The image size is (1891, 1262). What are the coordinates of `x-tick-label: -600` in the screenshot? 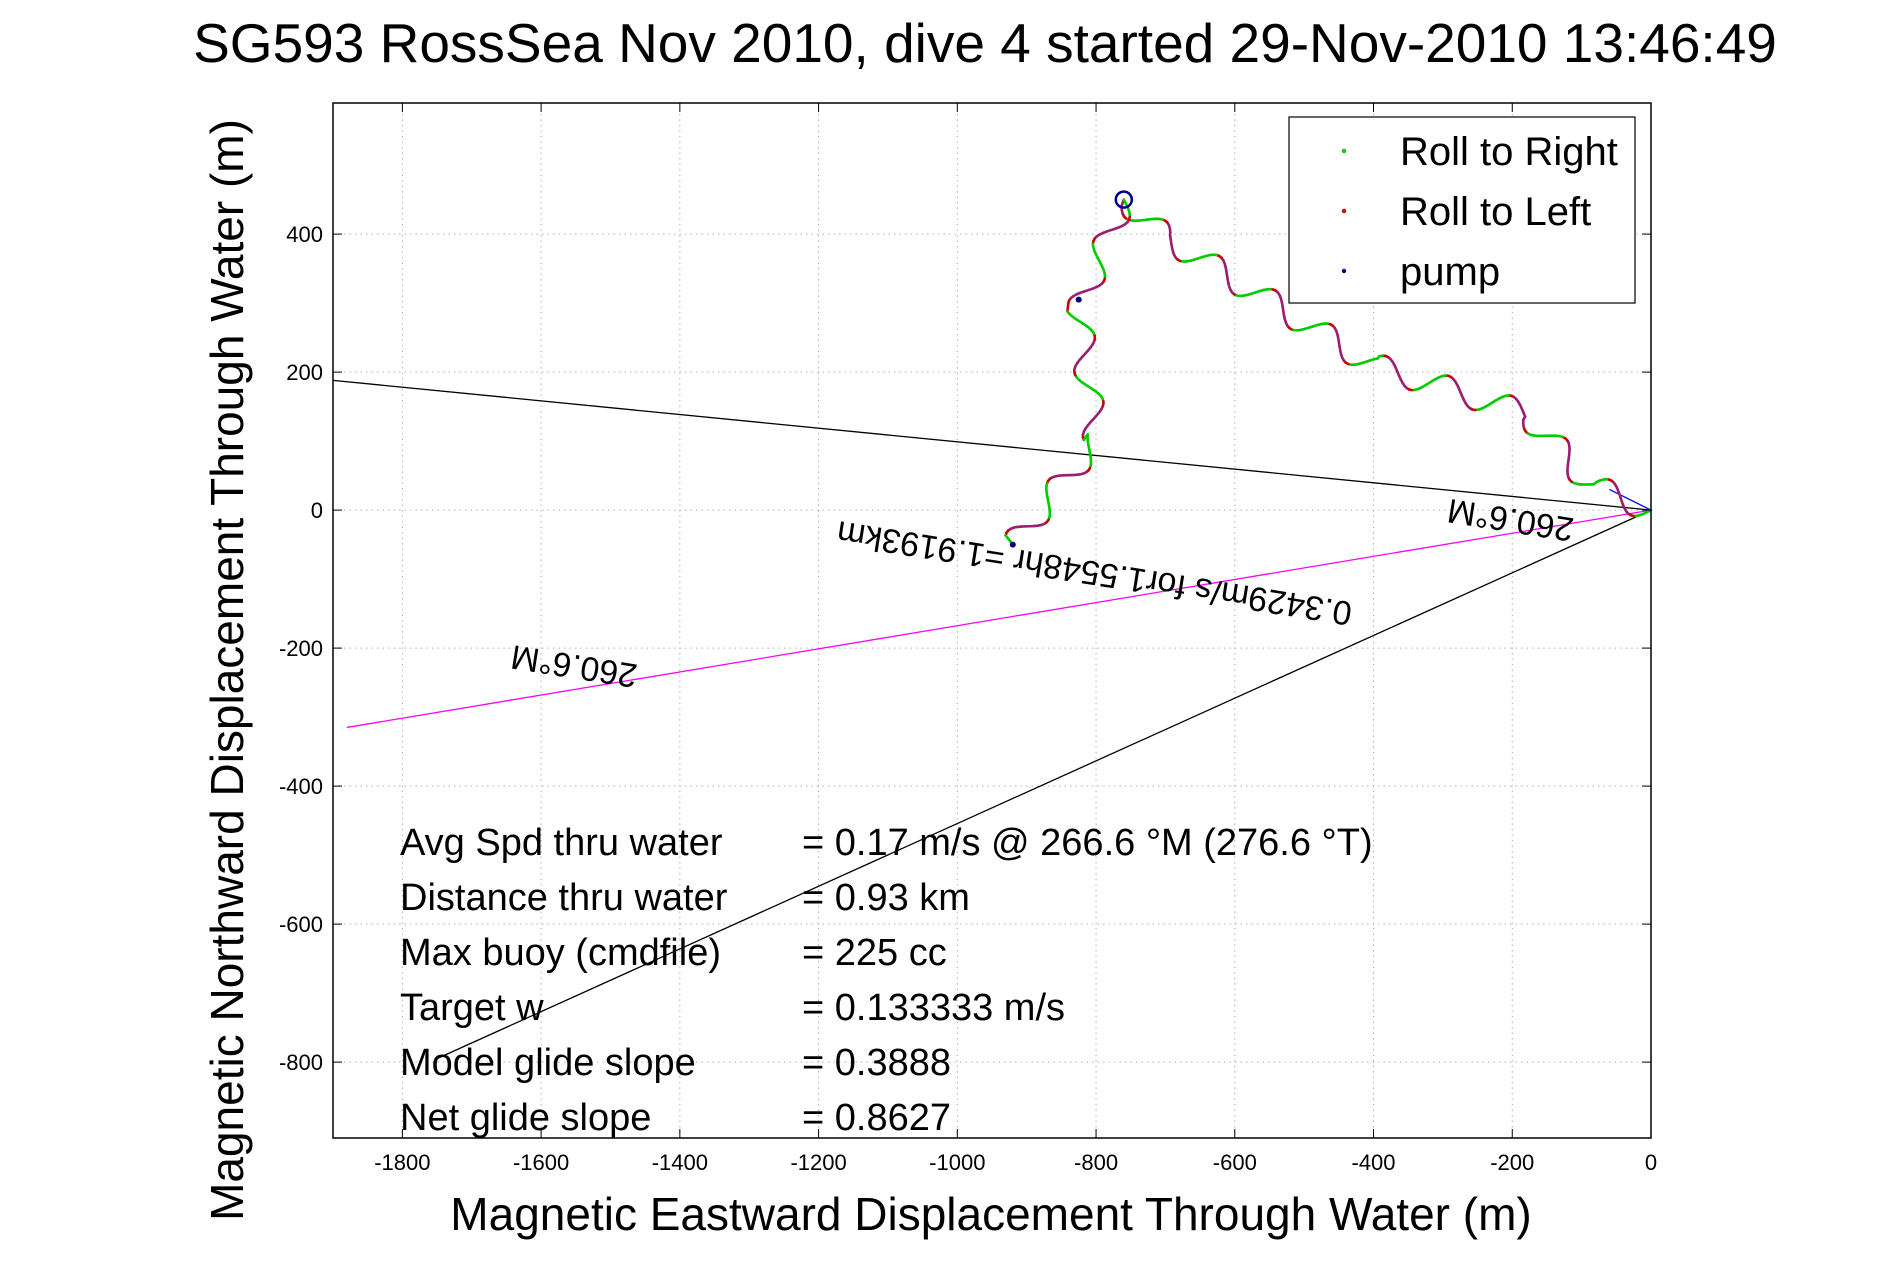 It's located at (1235, 1162).